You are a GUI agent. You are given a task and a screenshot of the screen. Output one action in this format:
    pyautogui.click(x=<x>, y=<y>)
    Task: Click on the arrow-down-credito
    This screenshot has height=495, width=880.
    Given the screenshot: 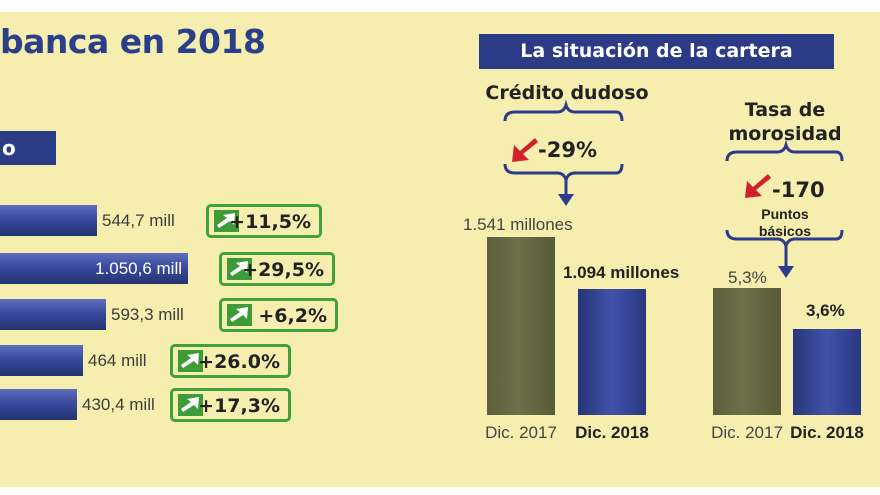 What is the action you would take?
    pyautogui.click(x=566, y=200)
    